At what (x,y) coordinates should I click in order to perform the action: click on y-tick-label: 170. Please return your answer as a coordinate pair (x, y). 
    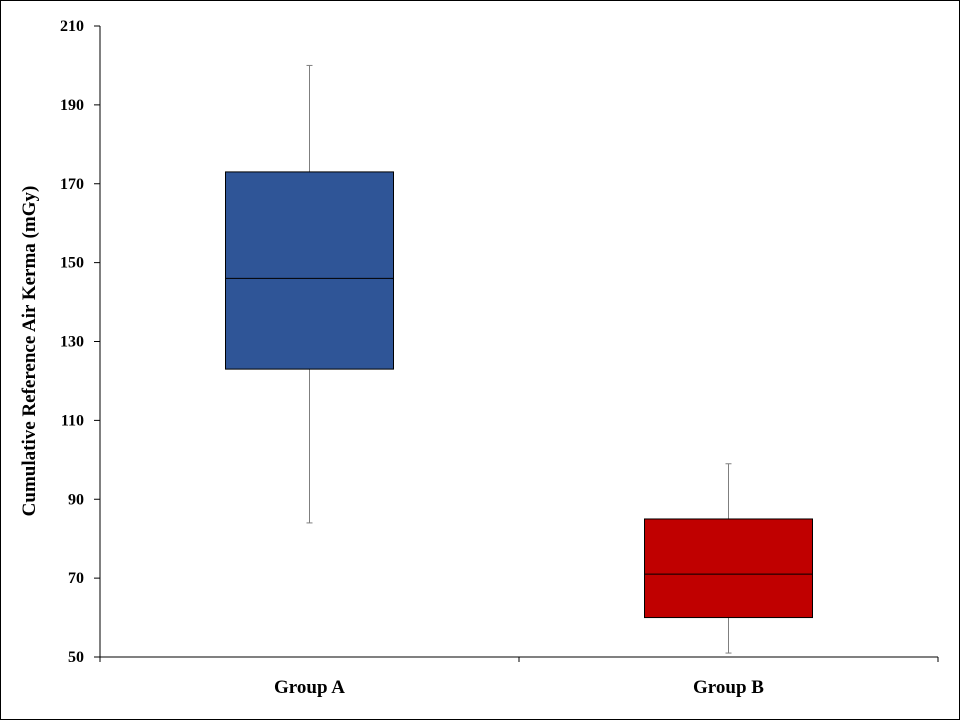
    Looking at the image, I should click on (72, 184).